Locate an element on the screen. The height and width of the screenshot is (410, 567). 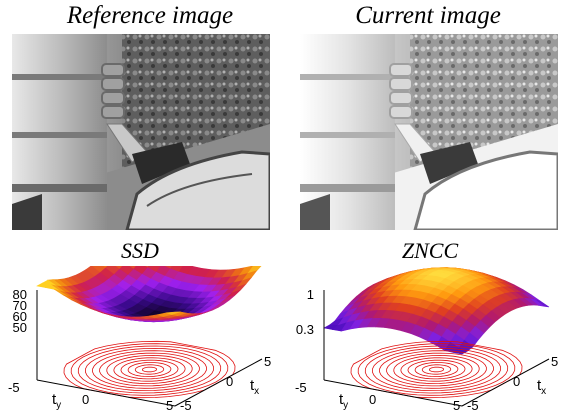
zncc-z-tick: 0.3 is located at coordinates (305, 329).